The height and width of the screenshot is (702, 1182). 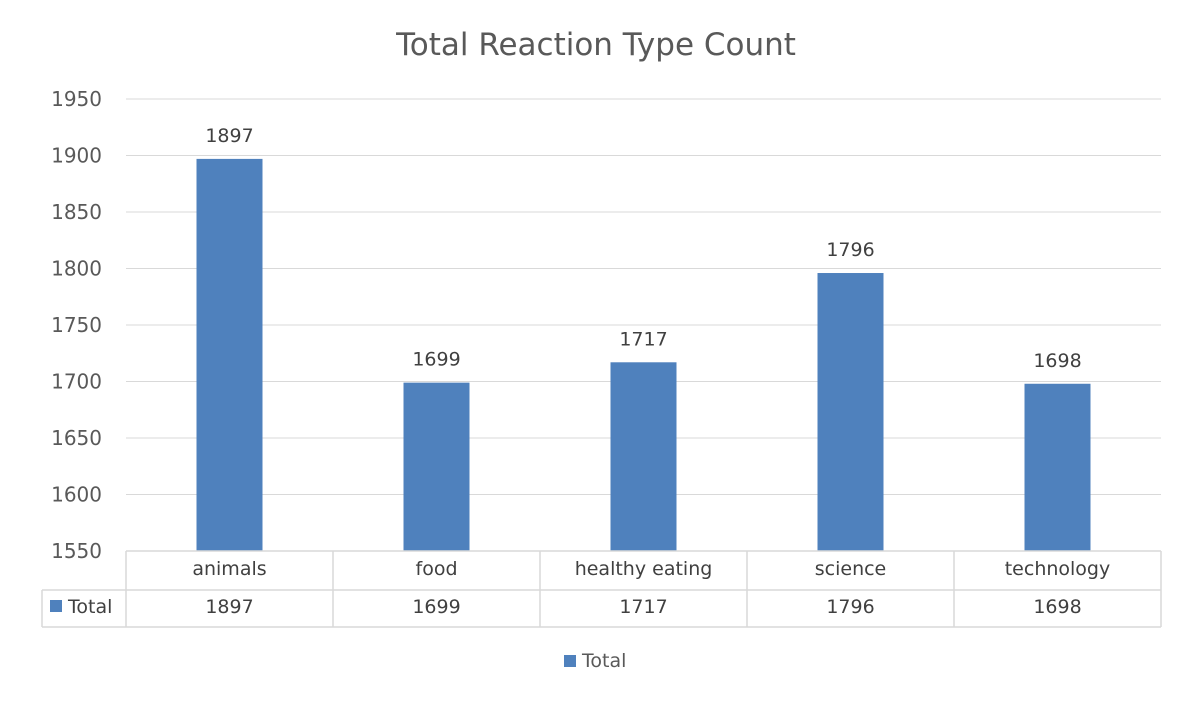 I want to click on legend-label: Total, so click(x=603, y=661).